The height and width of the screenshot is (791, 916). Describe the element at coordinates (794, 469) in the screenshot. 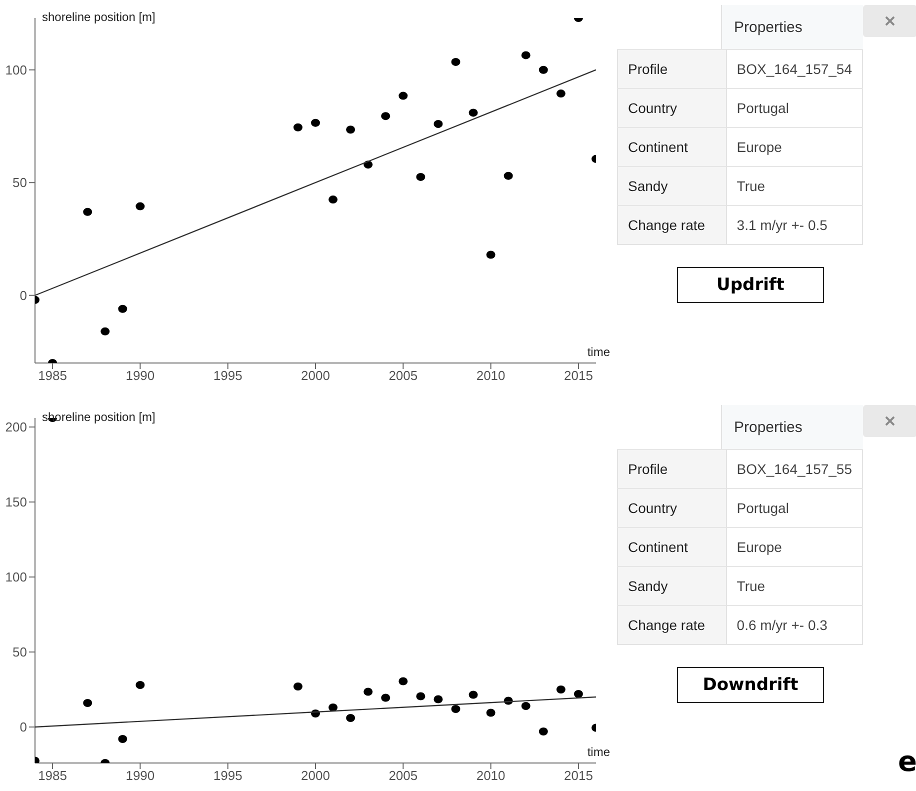

I see `text: BOX_164_157_55` at that location.